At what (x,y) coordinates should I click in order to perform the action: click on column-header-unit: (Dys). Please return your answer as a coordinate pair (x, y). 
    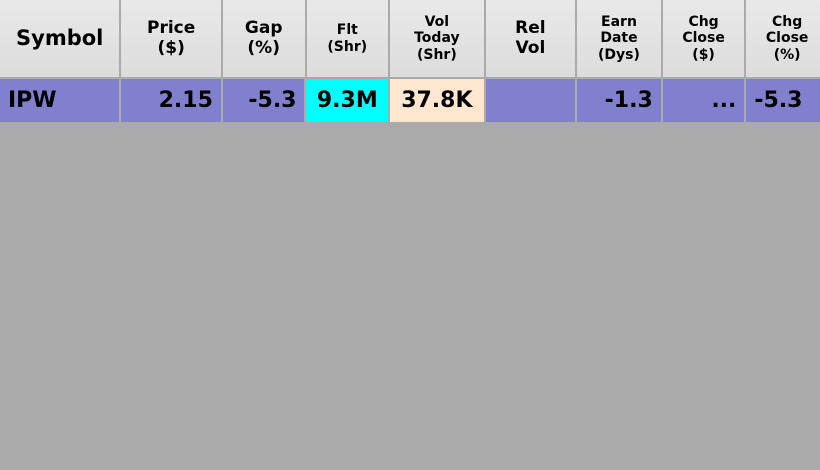
    Looking at the image, I should click on (619, 54).